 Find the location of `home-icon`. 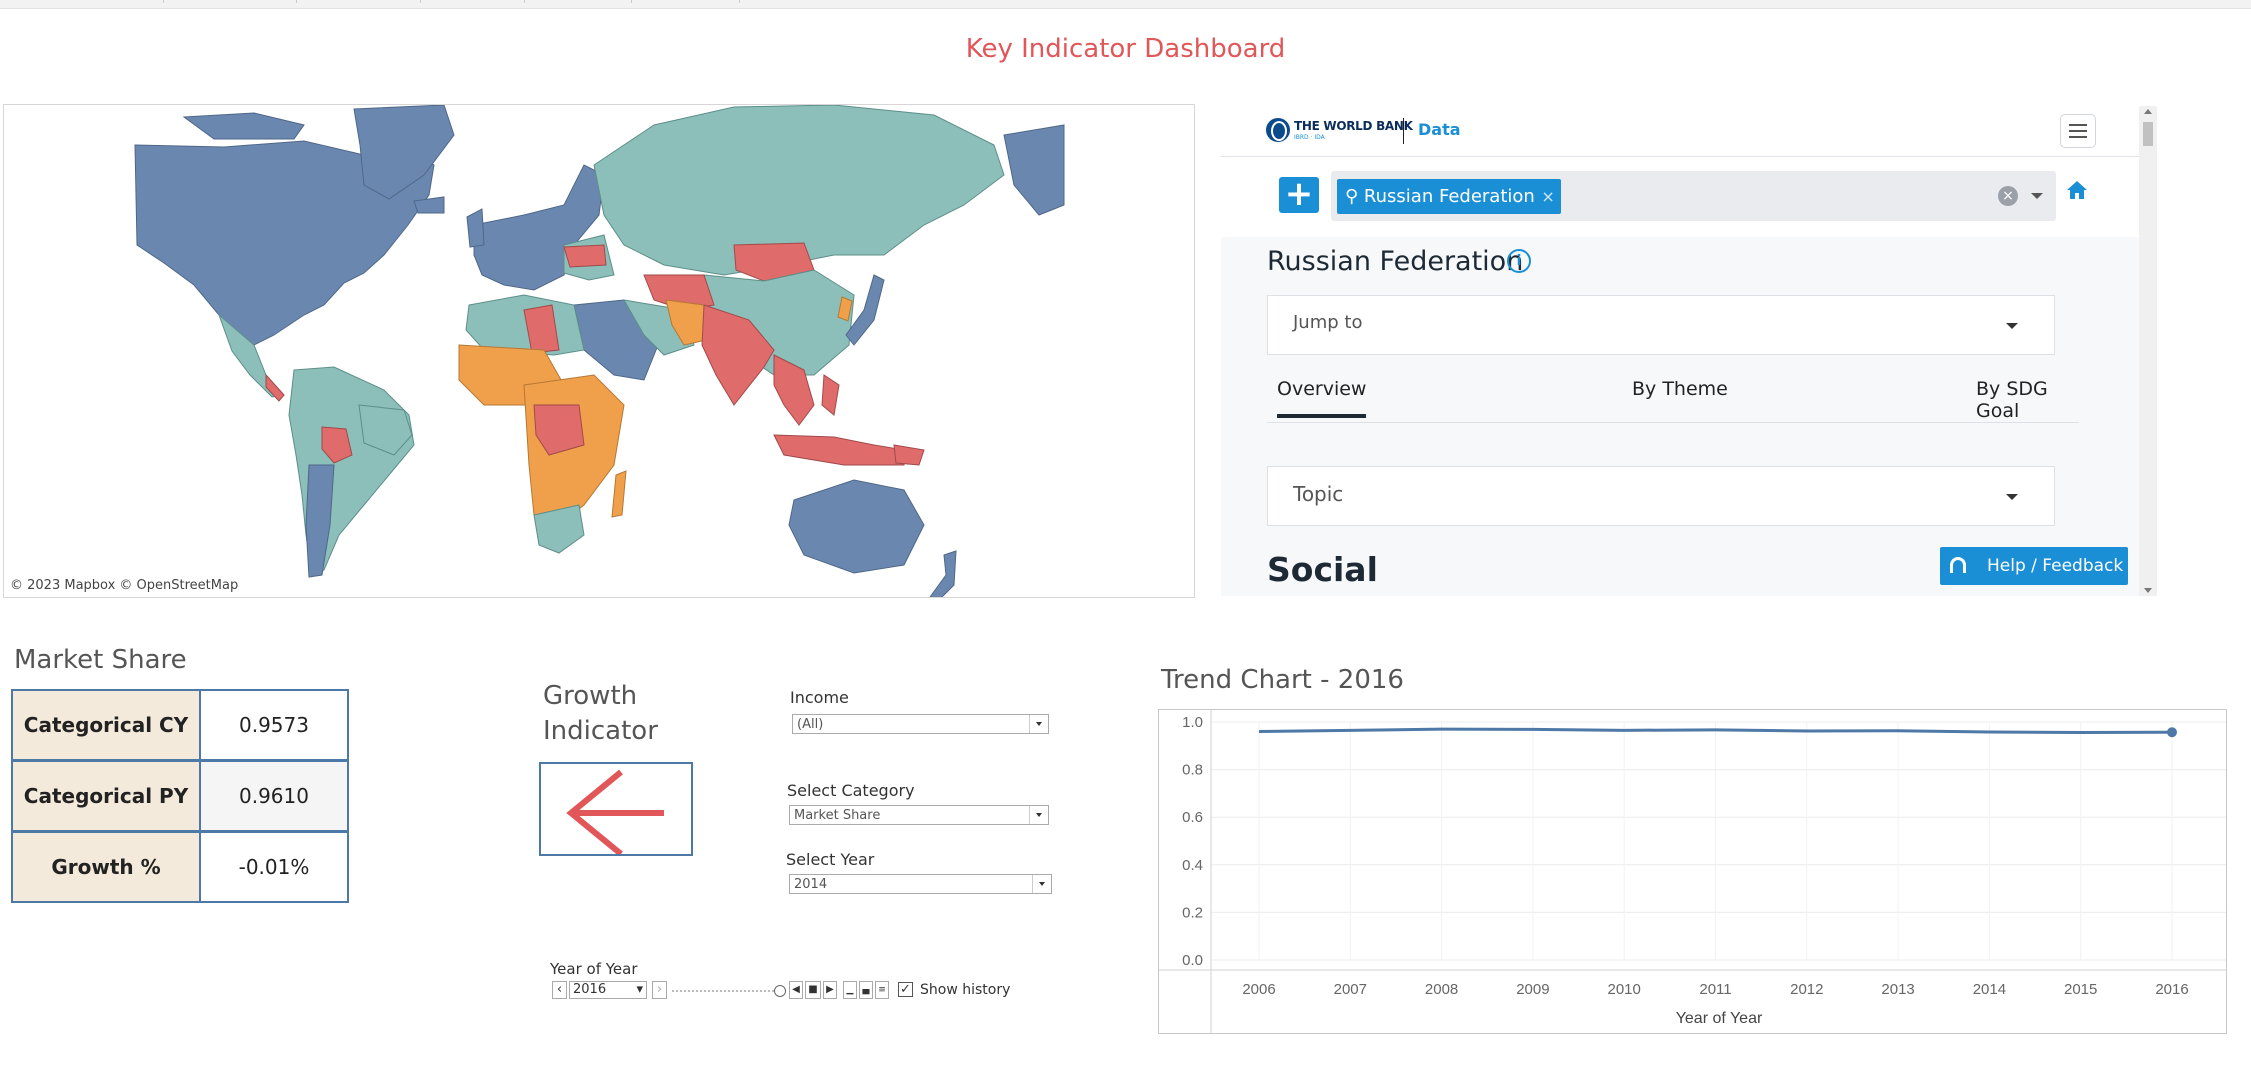

home-icon is located at coordinates (2077, 190).